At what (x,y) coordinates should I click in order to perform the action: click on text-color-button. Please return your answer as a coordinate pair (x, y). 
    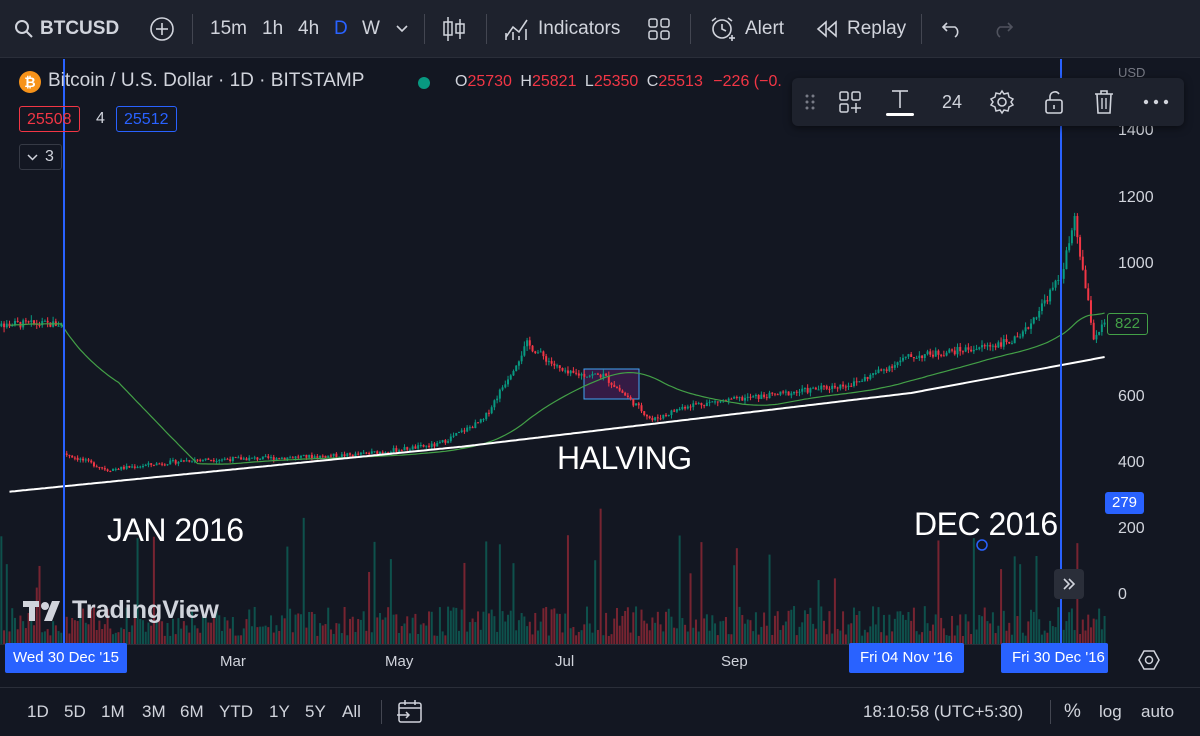
    Looking at the image, I should click on (900, 102).